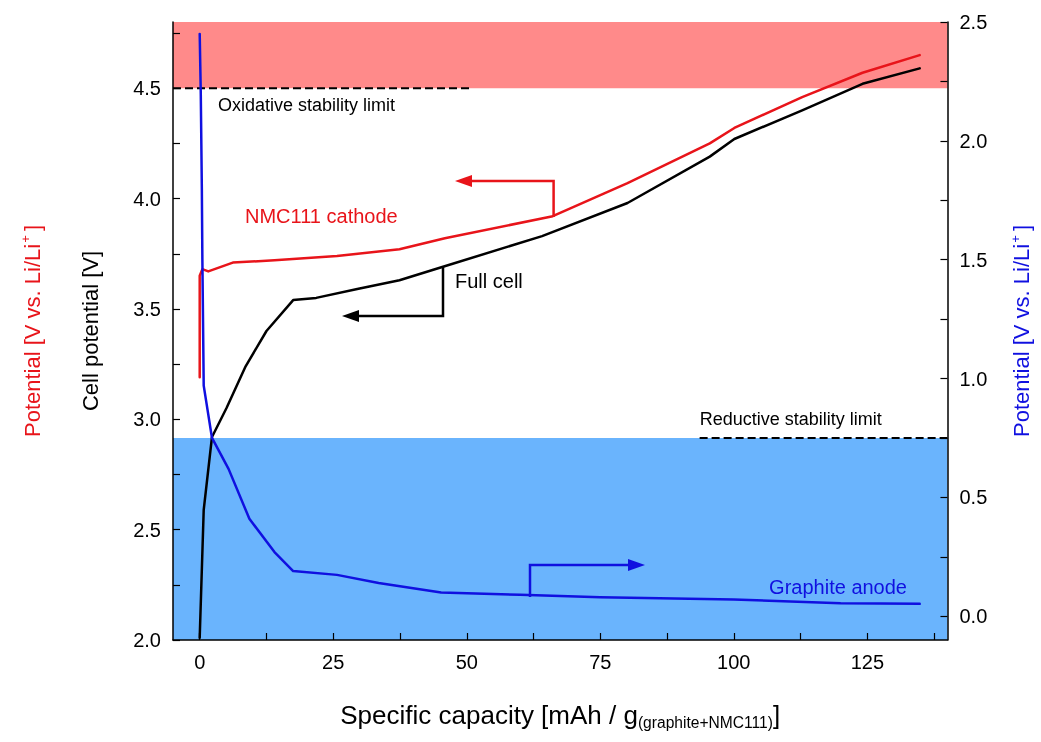 The width and height of the screenshot is (1041, 742). Describe the element at coordinates (973, 140) in the screenshot. I see `y2-tick-label: 2.0` at that location.